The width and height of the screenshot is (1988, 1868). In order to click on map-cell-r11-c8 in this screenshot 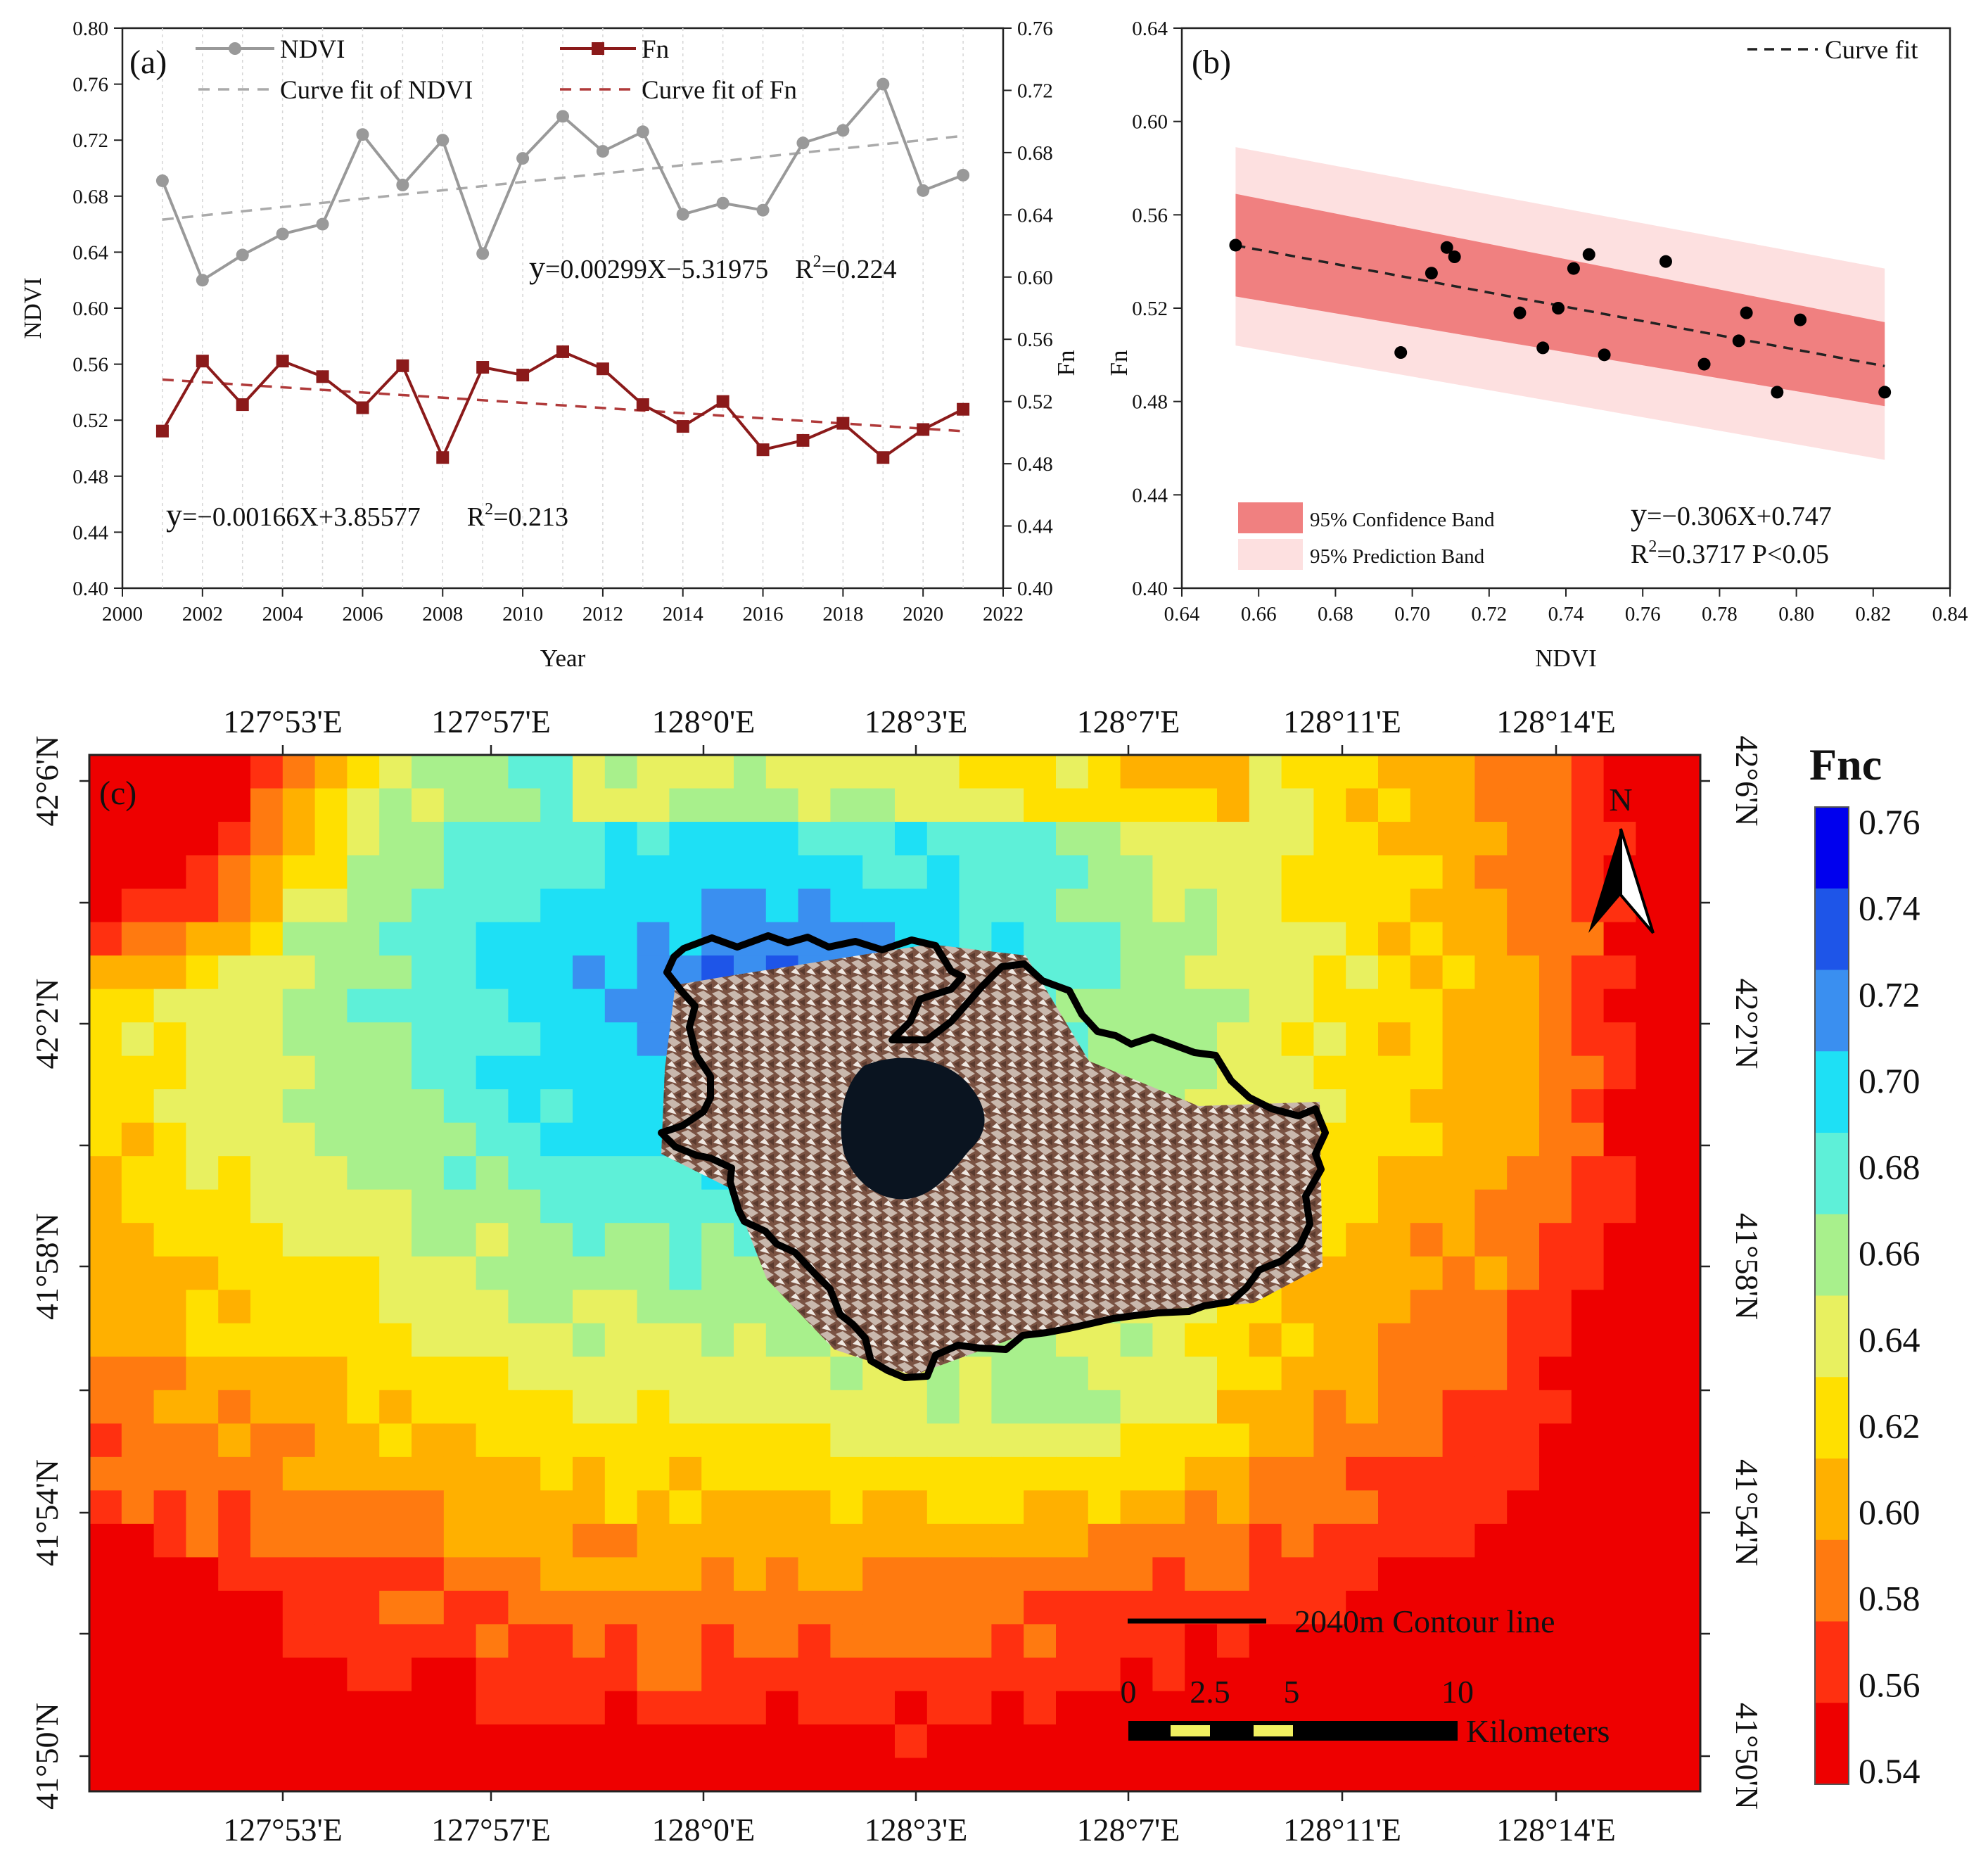, I will do `click(363, 1139)`.